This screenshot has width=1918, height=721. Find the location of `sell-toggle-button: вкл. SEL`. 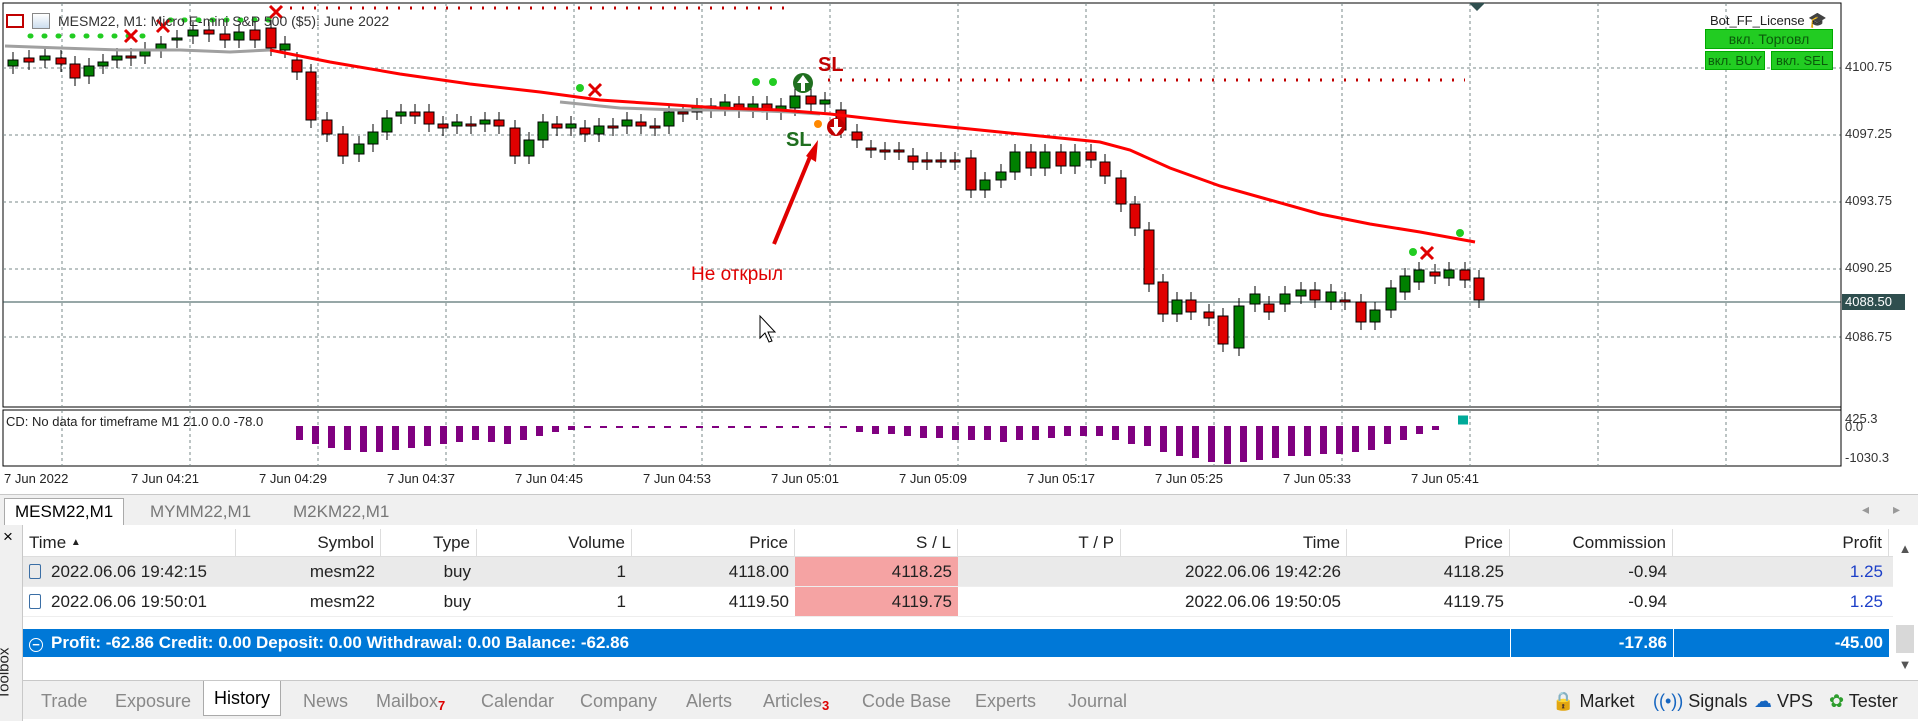

sell-toggle-button: вкл. SEL is located at coordinates (1802, 60).